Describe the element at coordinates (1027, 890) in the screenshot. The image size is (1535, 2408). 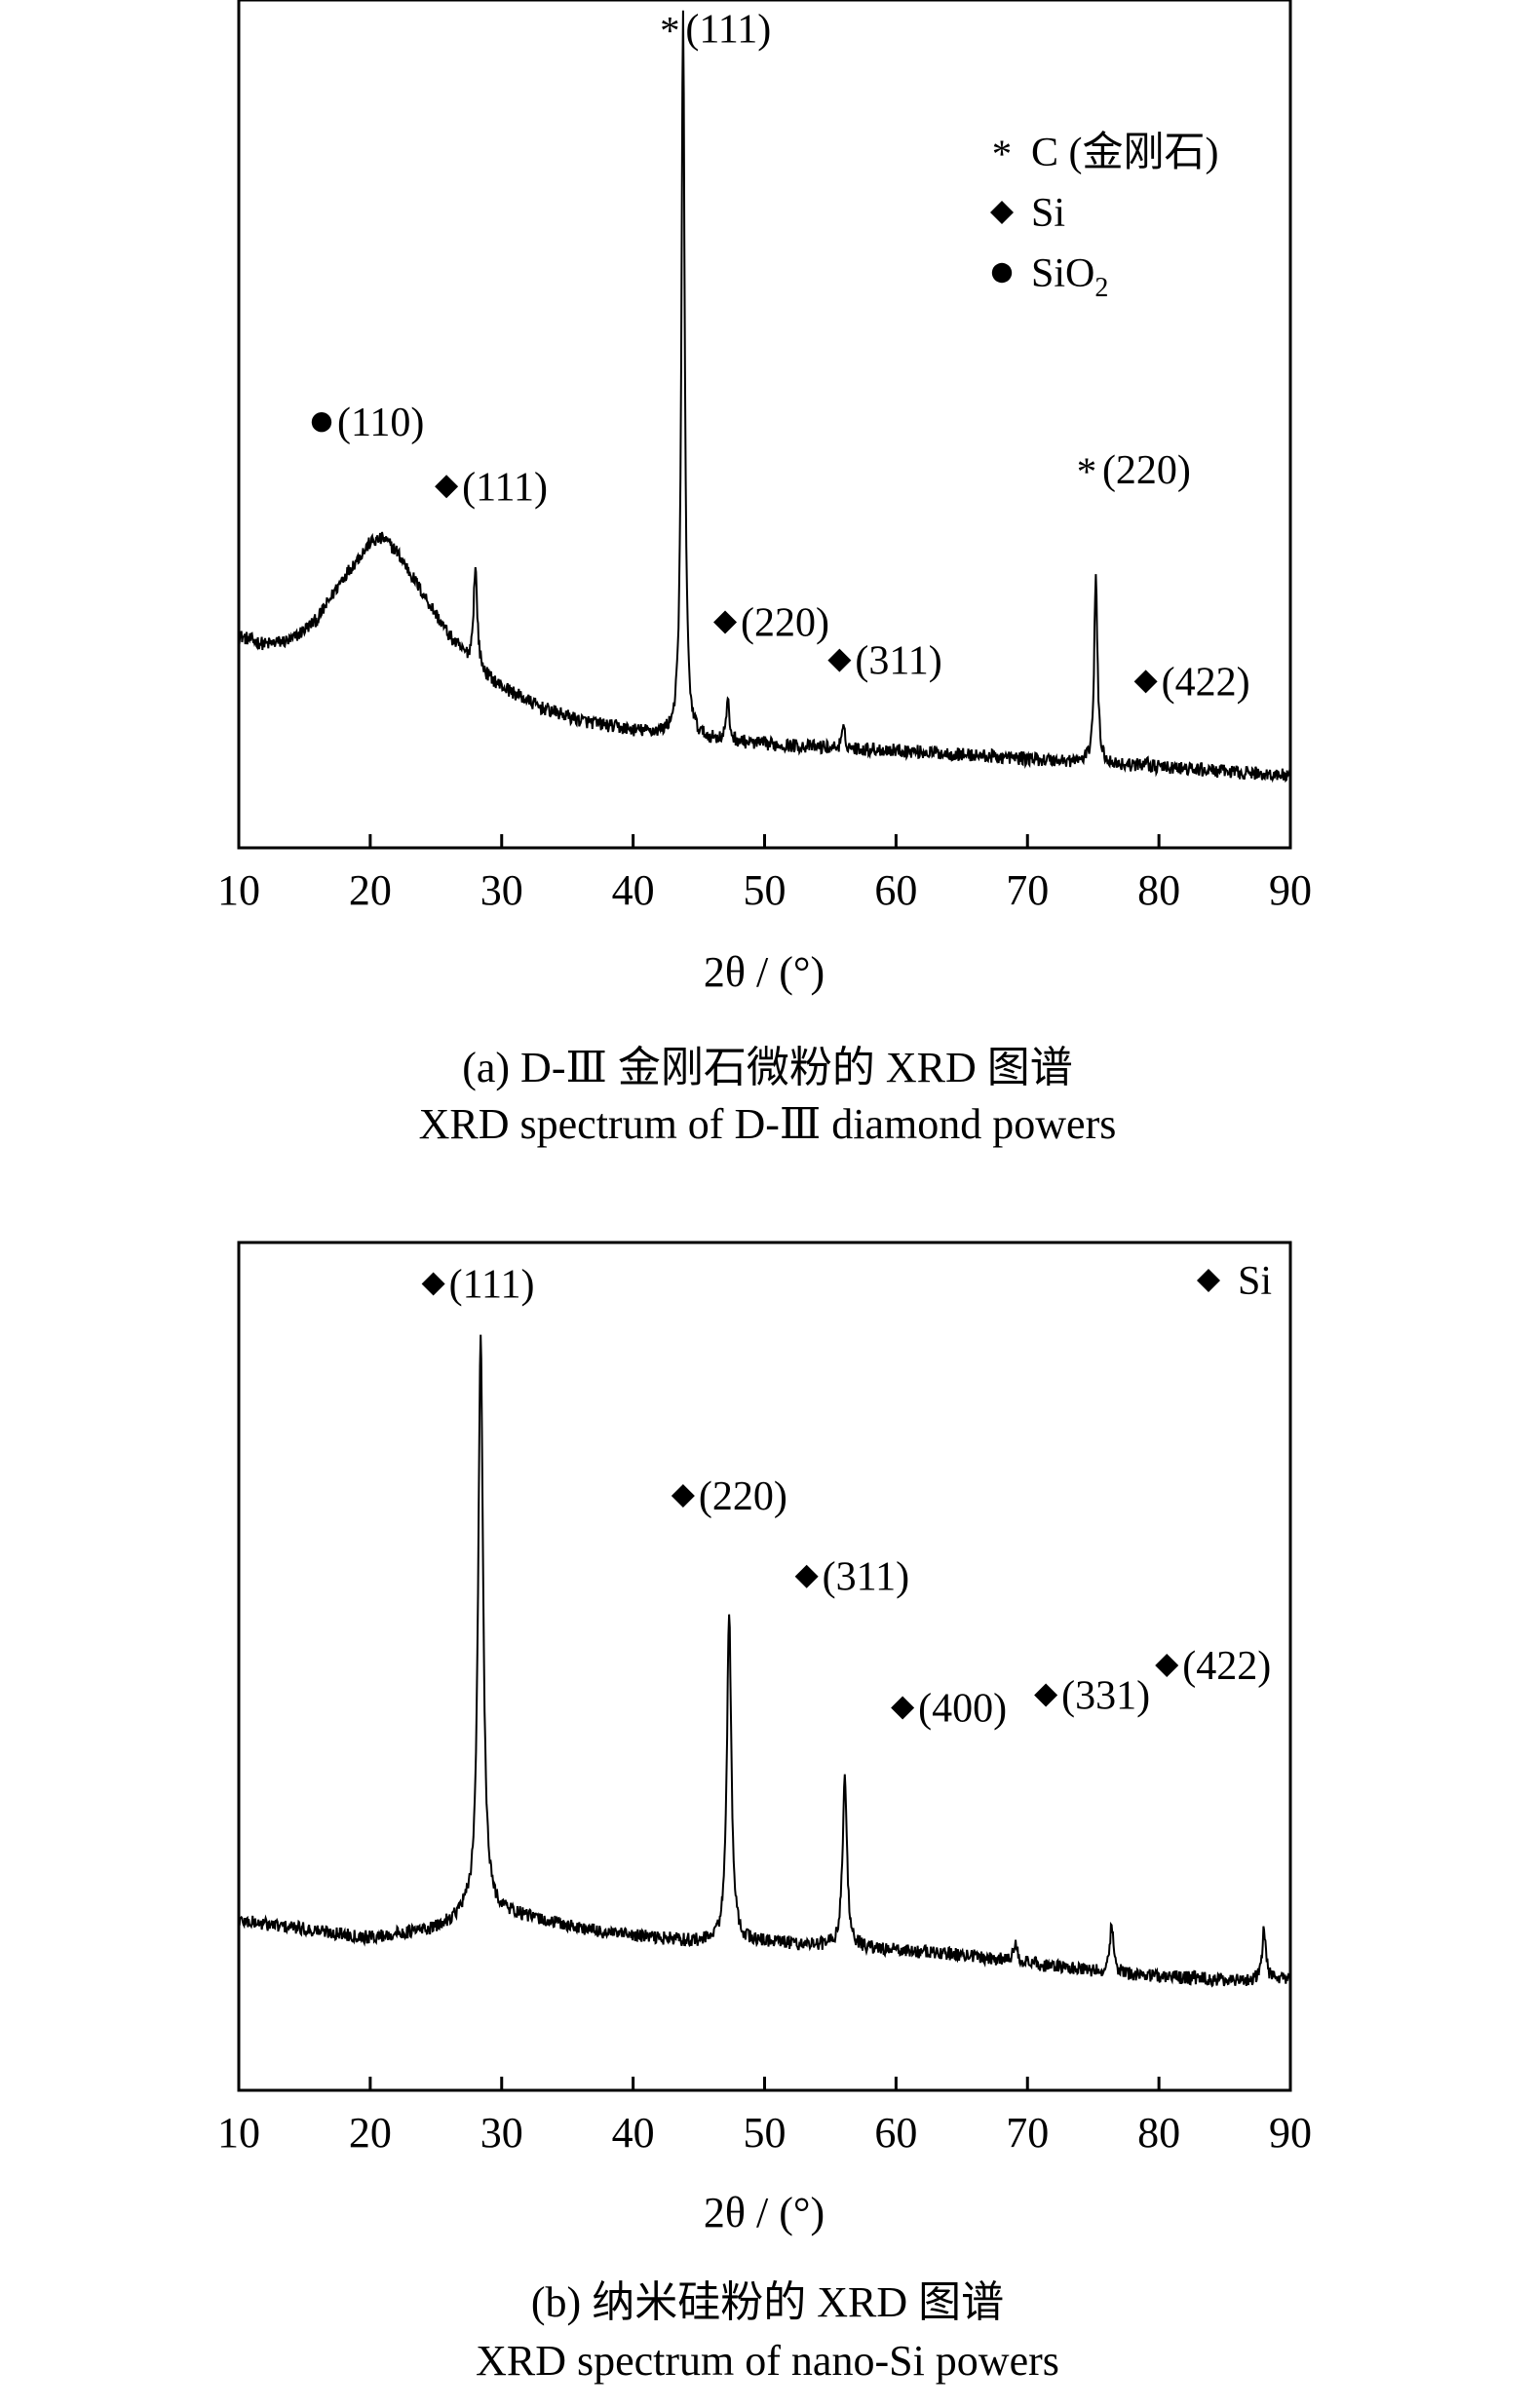
I see `x-tick-label-a-6: 70` at that location.